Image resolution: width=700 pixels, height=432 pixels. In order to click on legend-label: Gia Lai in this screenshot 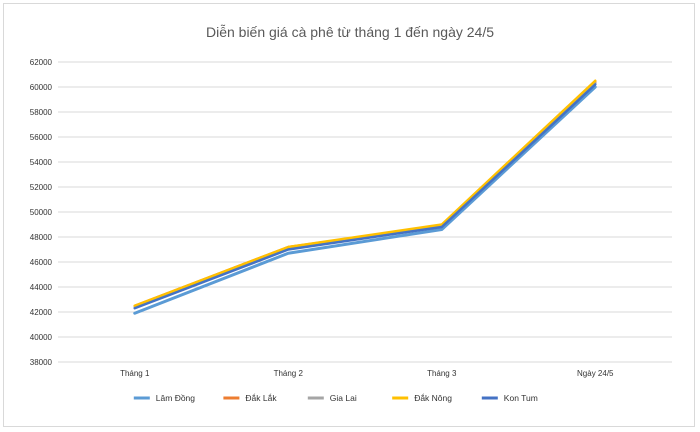, I will do `click(343, 398)`.